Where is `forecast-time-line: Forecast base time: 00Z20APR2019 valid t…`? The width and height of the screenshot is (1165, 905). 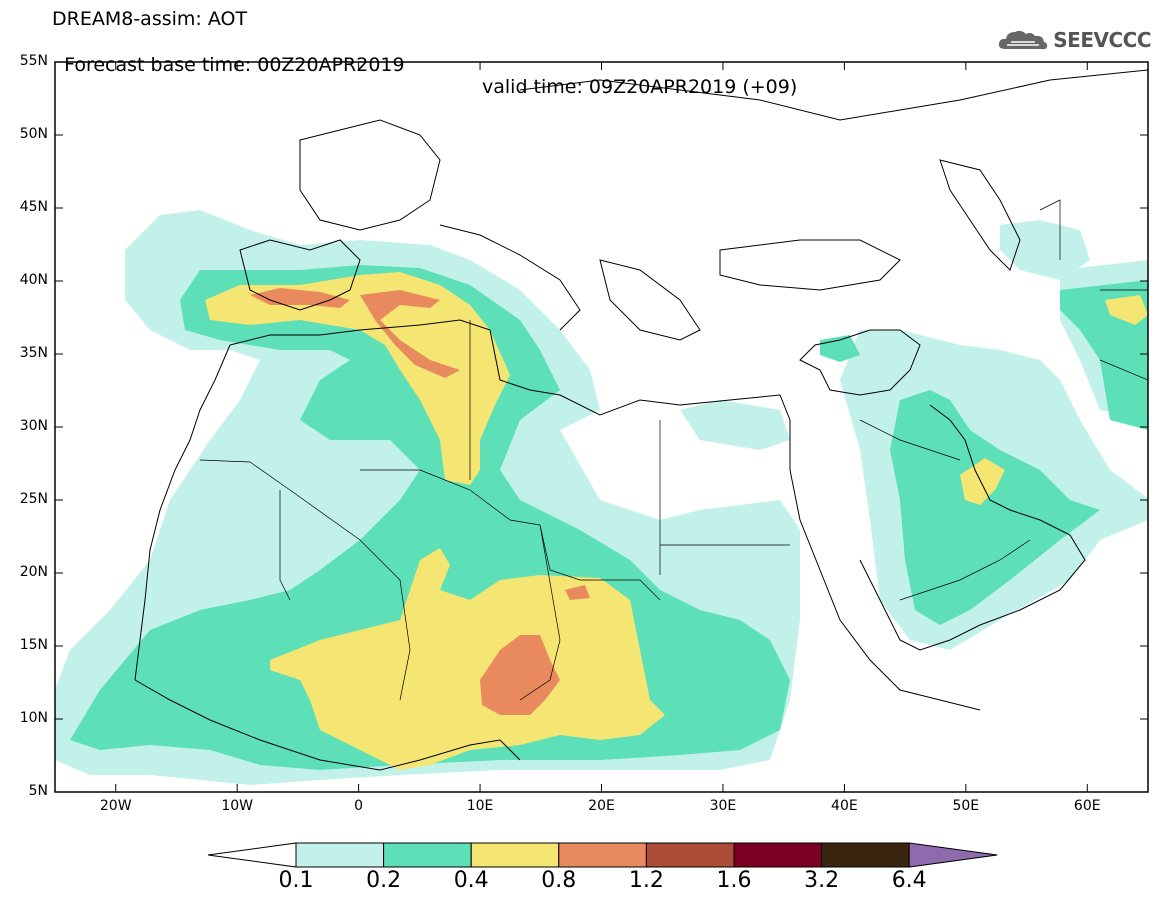 forecast-time-line: Forecast base time: 00Z20APR2019 valid t… is located at coordinates (424, 65).